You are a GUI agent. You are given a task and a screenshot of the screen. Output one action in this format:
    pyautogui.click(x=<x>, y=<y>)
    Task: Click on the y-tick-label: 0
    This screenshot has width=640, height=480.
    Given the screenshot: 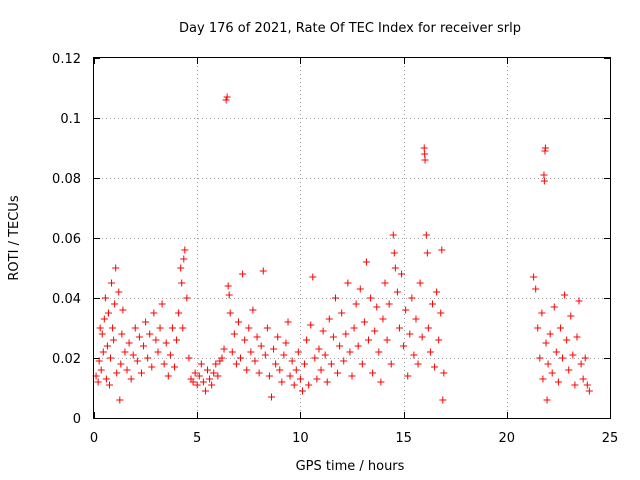 What is the action you would take?
    pyautogui.click(x=77, y=419)
    